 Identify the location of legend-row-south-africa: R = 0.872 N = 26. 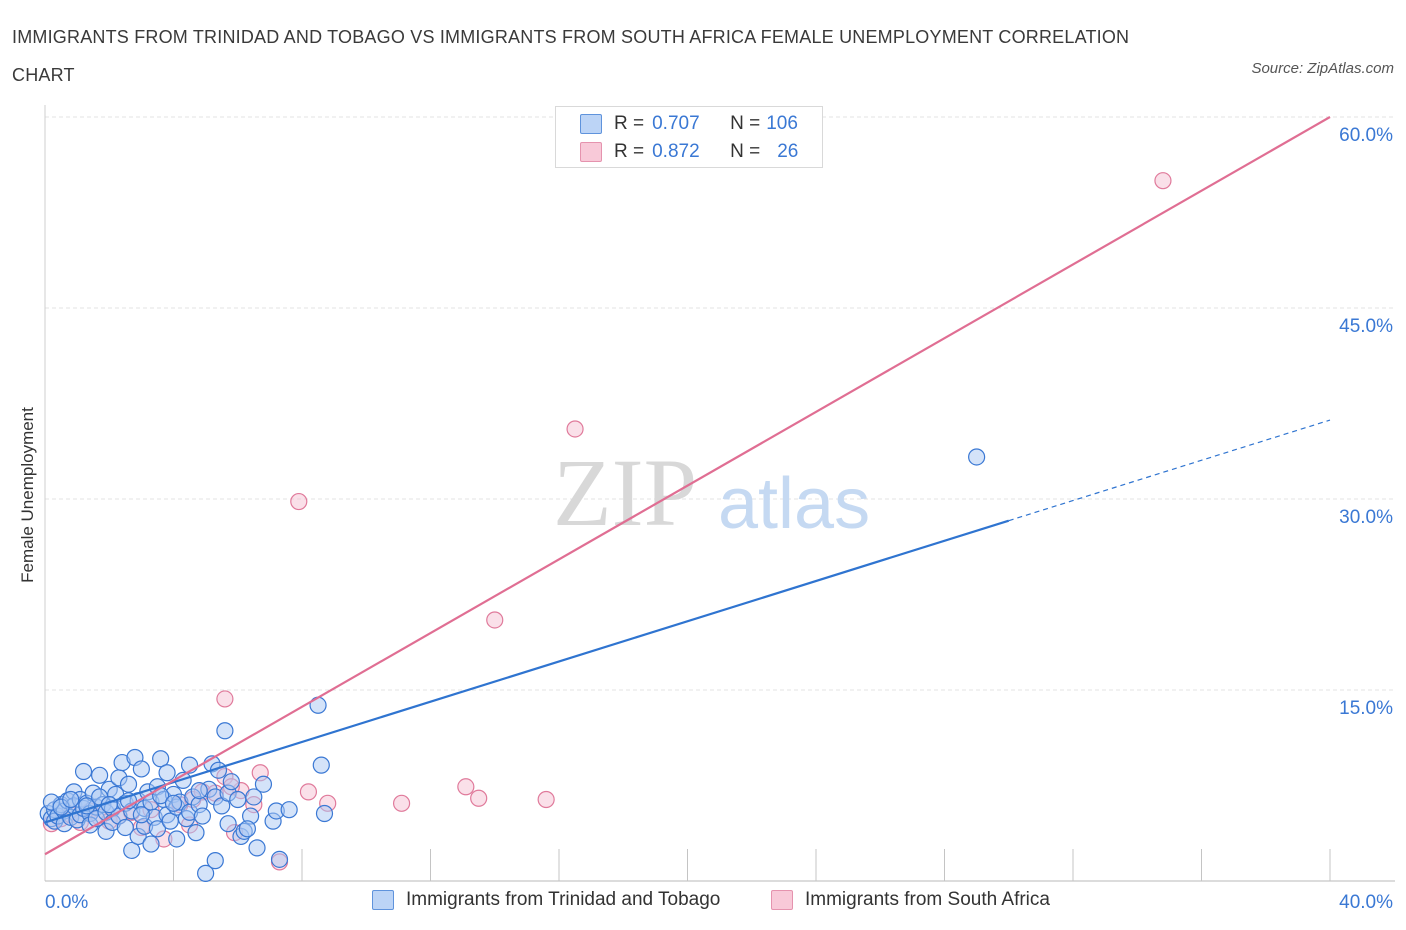
(689, 152).